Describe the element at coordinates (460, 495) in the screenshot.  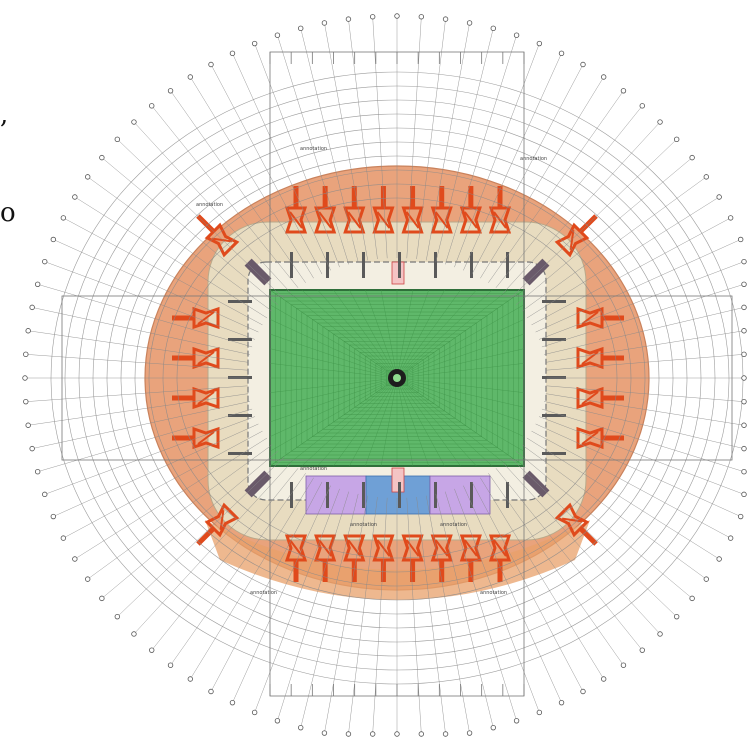
I see `south-block-purple-right` at that location.